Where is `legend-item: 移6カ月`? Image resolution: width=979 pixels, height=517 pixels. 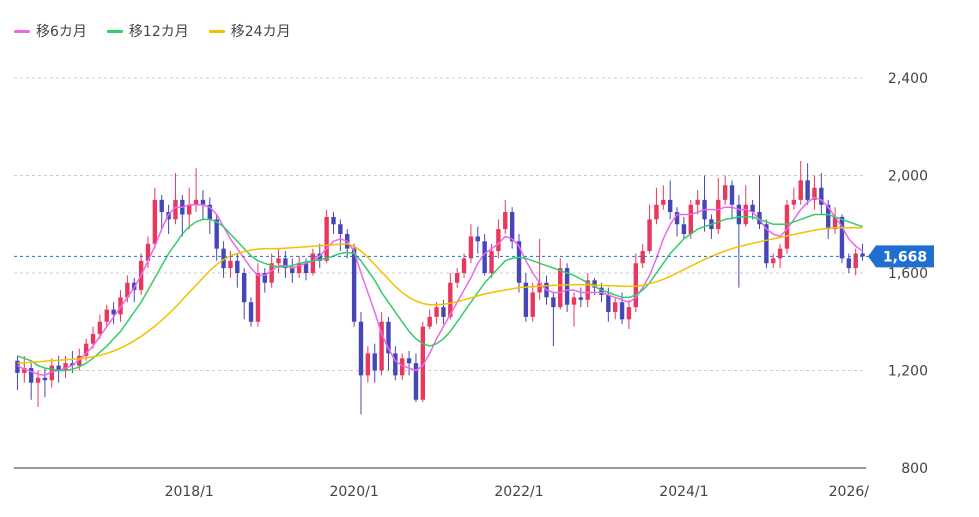
legend-item: 移6カ月 is located at coordinates (50, 31).